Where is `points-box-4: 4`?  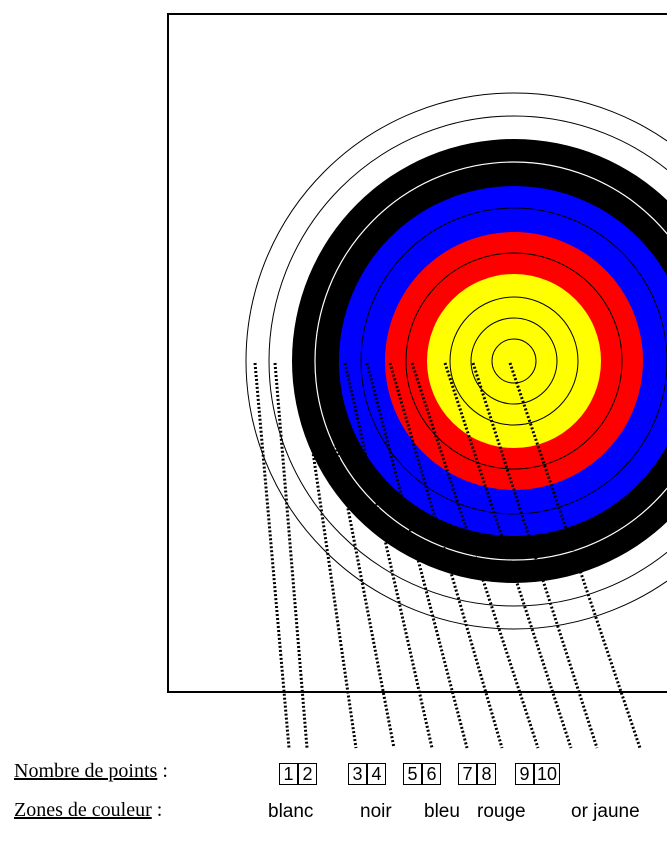
points-box-4: 4 is located at coordinates (376, 774).